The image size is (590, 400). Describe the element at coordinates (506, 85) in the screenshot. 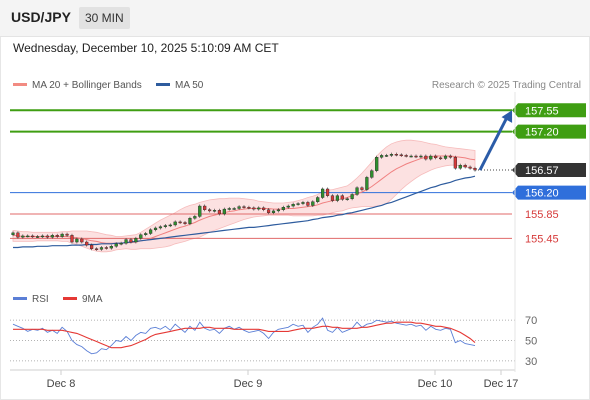

I see `copyright: Research © 2025 Trading Central` at that location.